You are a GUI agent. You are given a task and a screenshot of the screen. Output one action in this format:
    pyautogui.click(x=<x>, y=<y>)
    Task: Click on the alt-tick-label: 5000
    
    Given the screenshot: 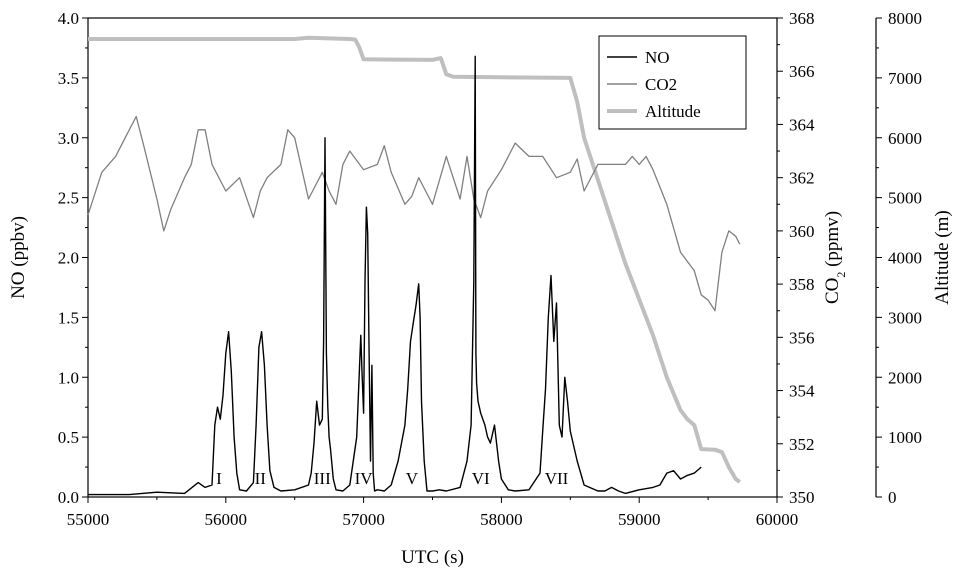 What is the action you would take?
    pyautogui.click(x=905, y=198)
    